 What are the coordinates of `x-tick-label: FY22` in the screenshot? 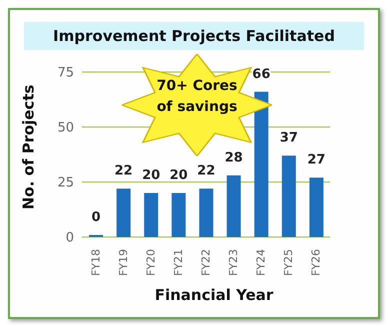 It's located at (206, 262).